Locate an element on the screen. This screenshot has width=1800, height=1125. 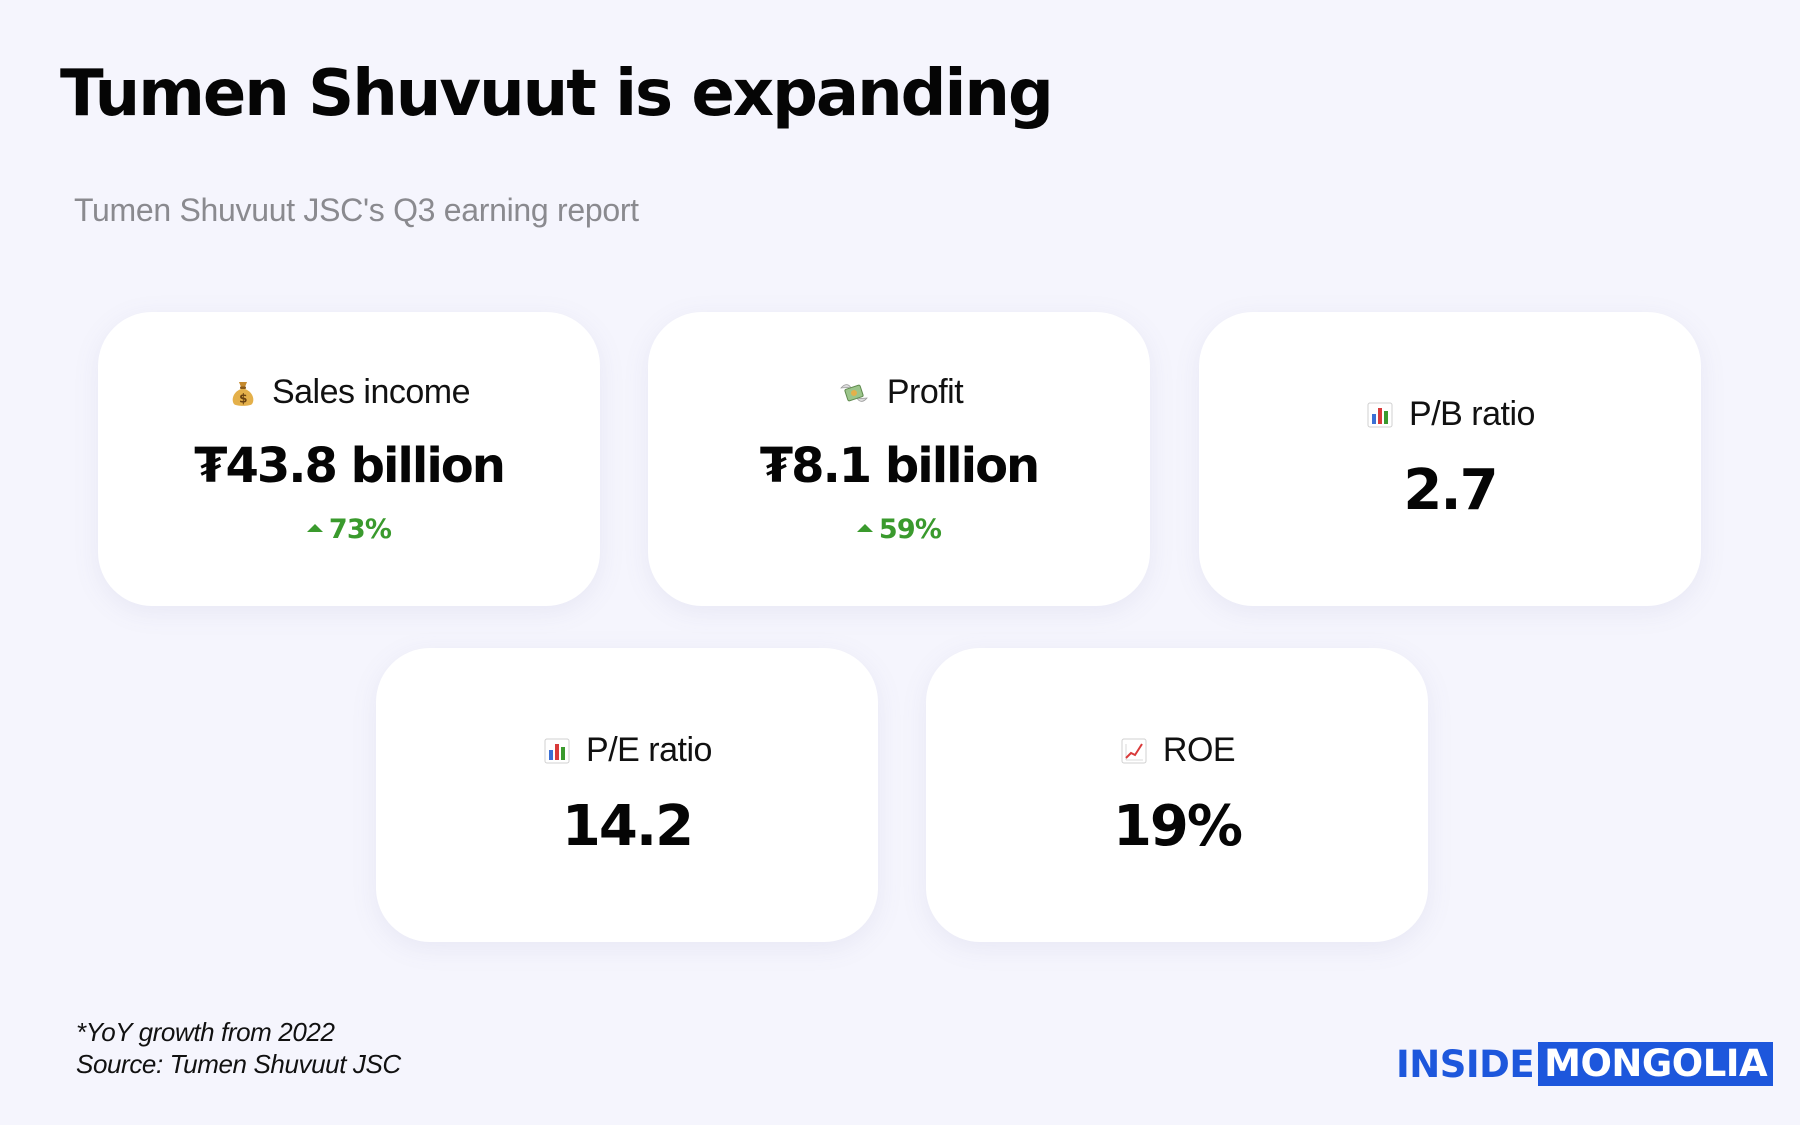
sales-income-label-row: $ Sales income is located at coordinates (349, 392).